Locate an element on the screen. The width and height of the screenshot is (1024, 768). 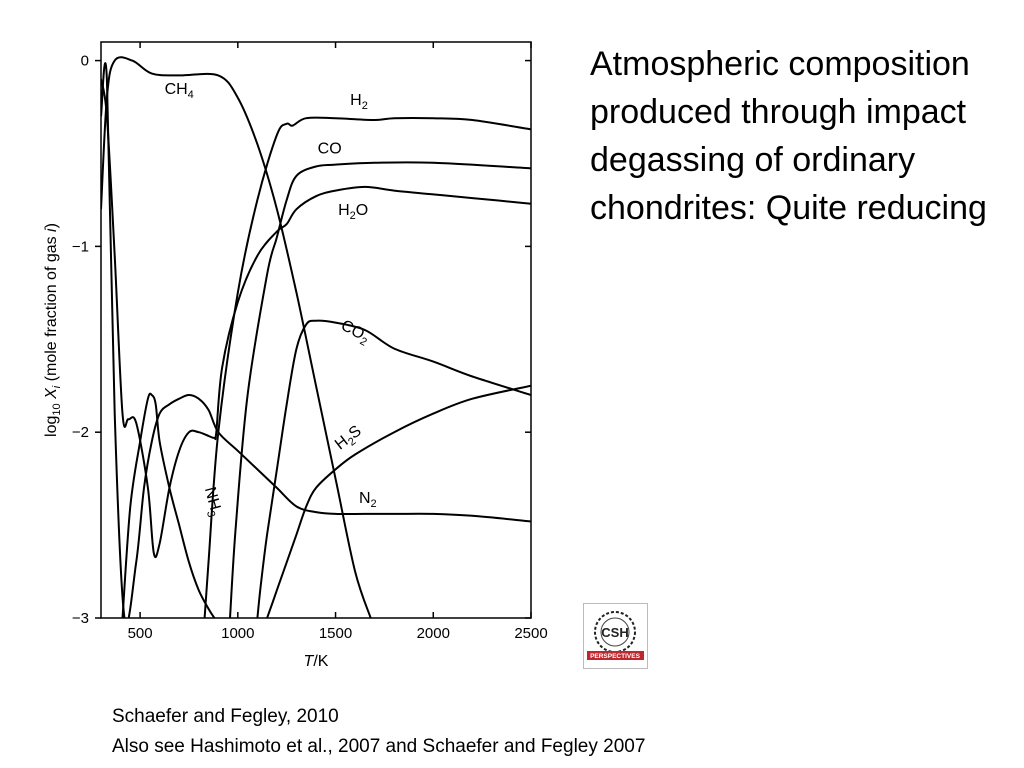
y-tick-label: −2 is located at coordinates (80, 432).